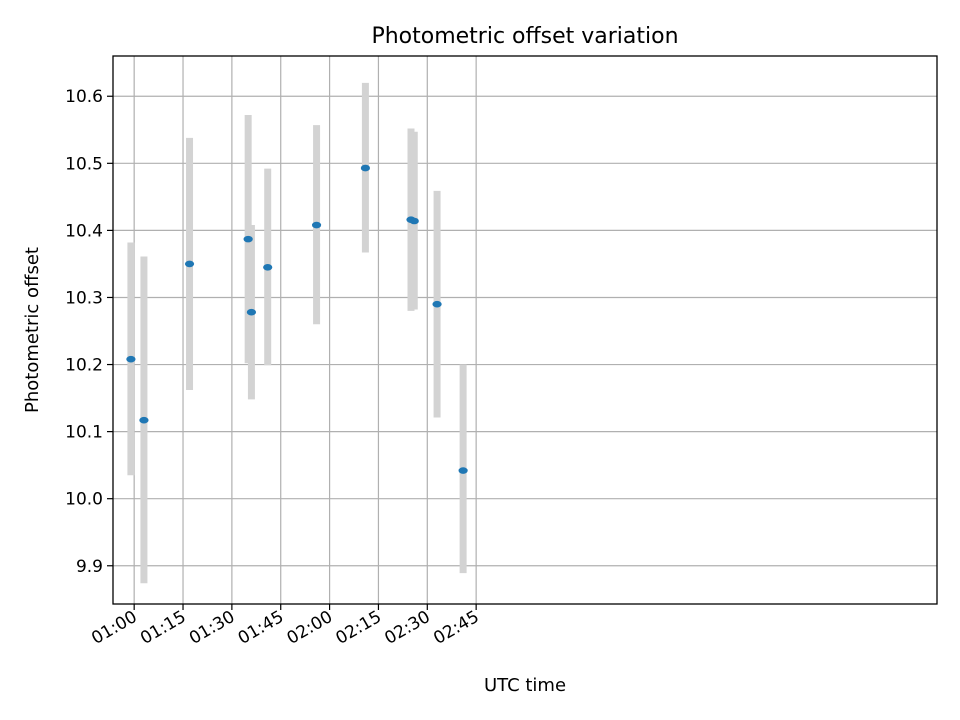 This screenshot has height=720, width=960. I want to click on y-tick-label: 10.4, so click(84, 231).